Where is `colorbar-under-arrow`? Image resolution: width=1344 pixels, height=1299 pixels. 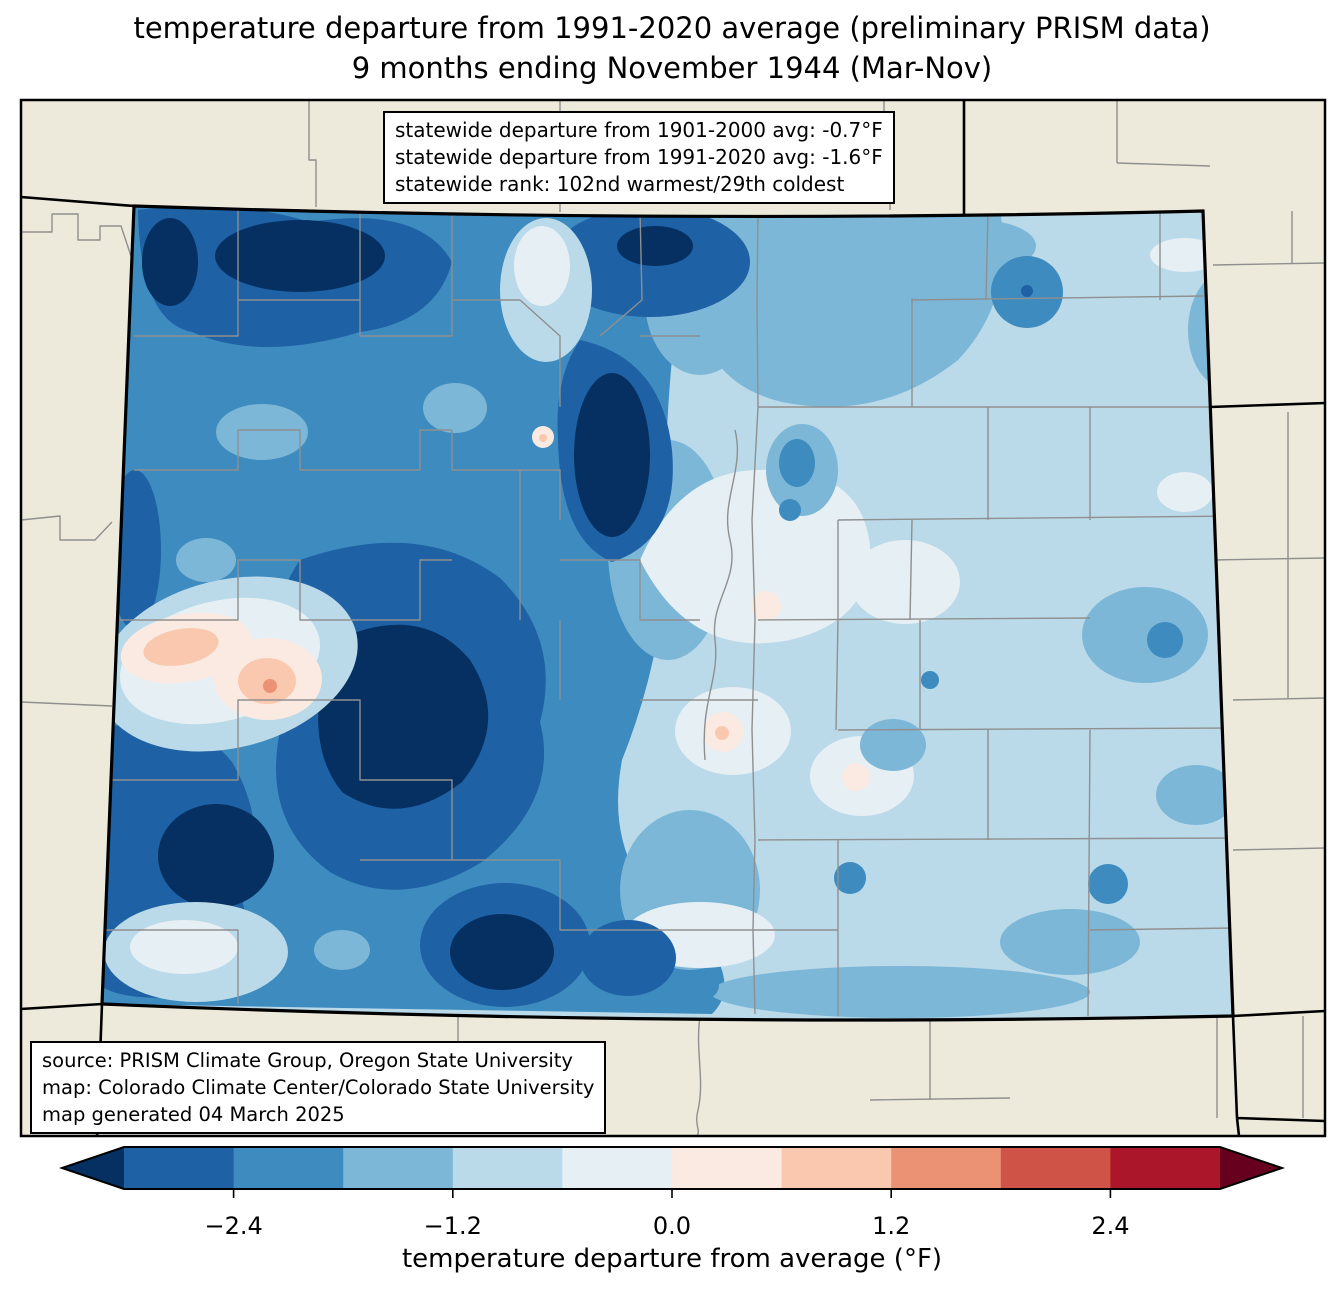 colorbar-under-arrow is located at coordinates (93, 1168).